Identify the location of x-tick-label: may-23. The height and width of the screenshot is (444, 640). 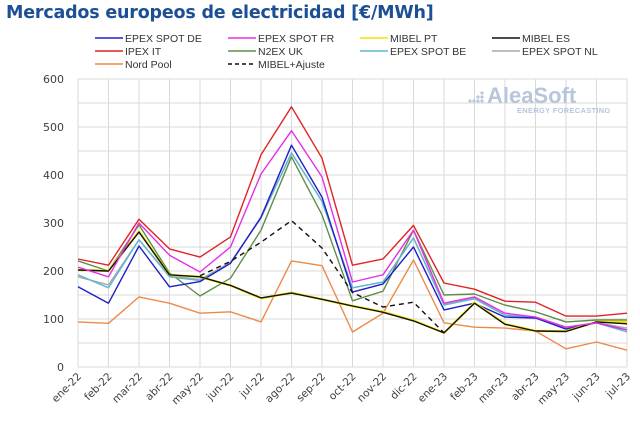
(553, 389).